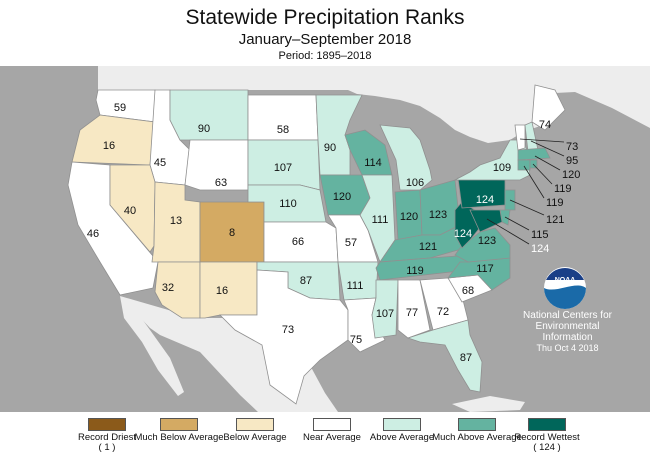 The image size is (650, 475). What do you see at coordinates (284, 337) in the screenshot?
I see `state-tx` at bounding box center [284, 337].